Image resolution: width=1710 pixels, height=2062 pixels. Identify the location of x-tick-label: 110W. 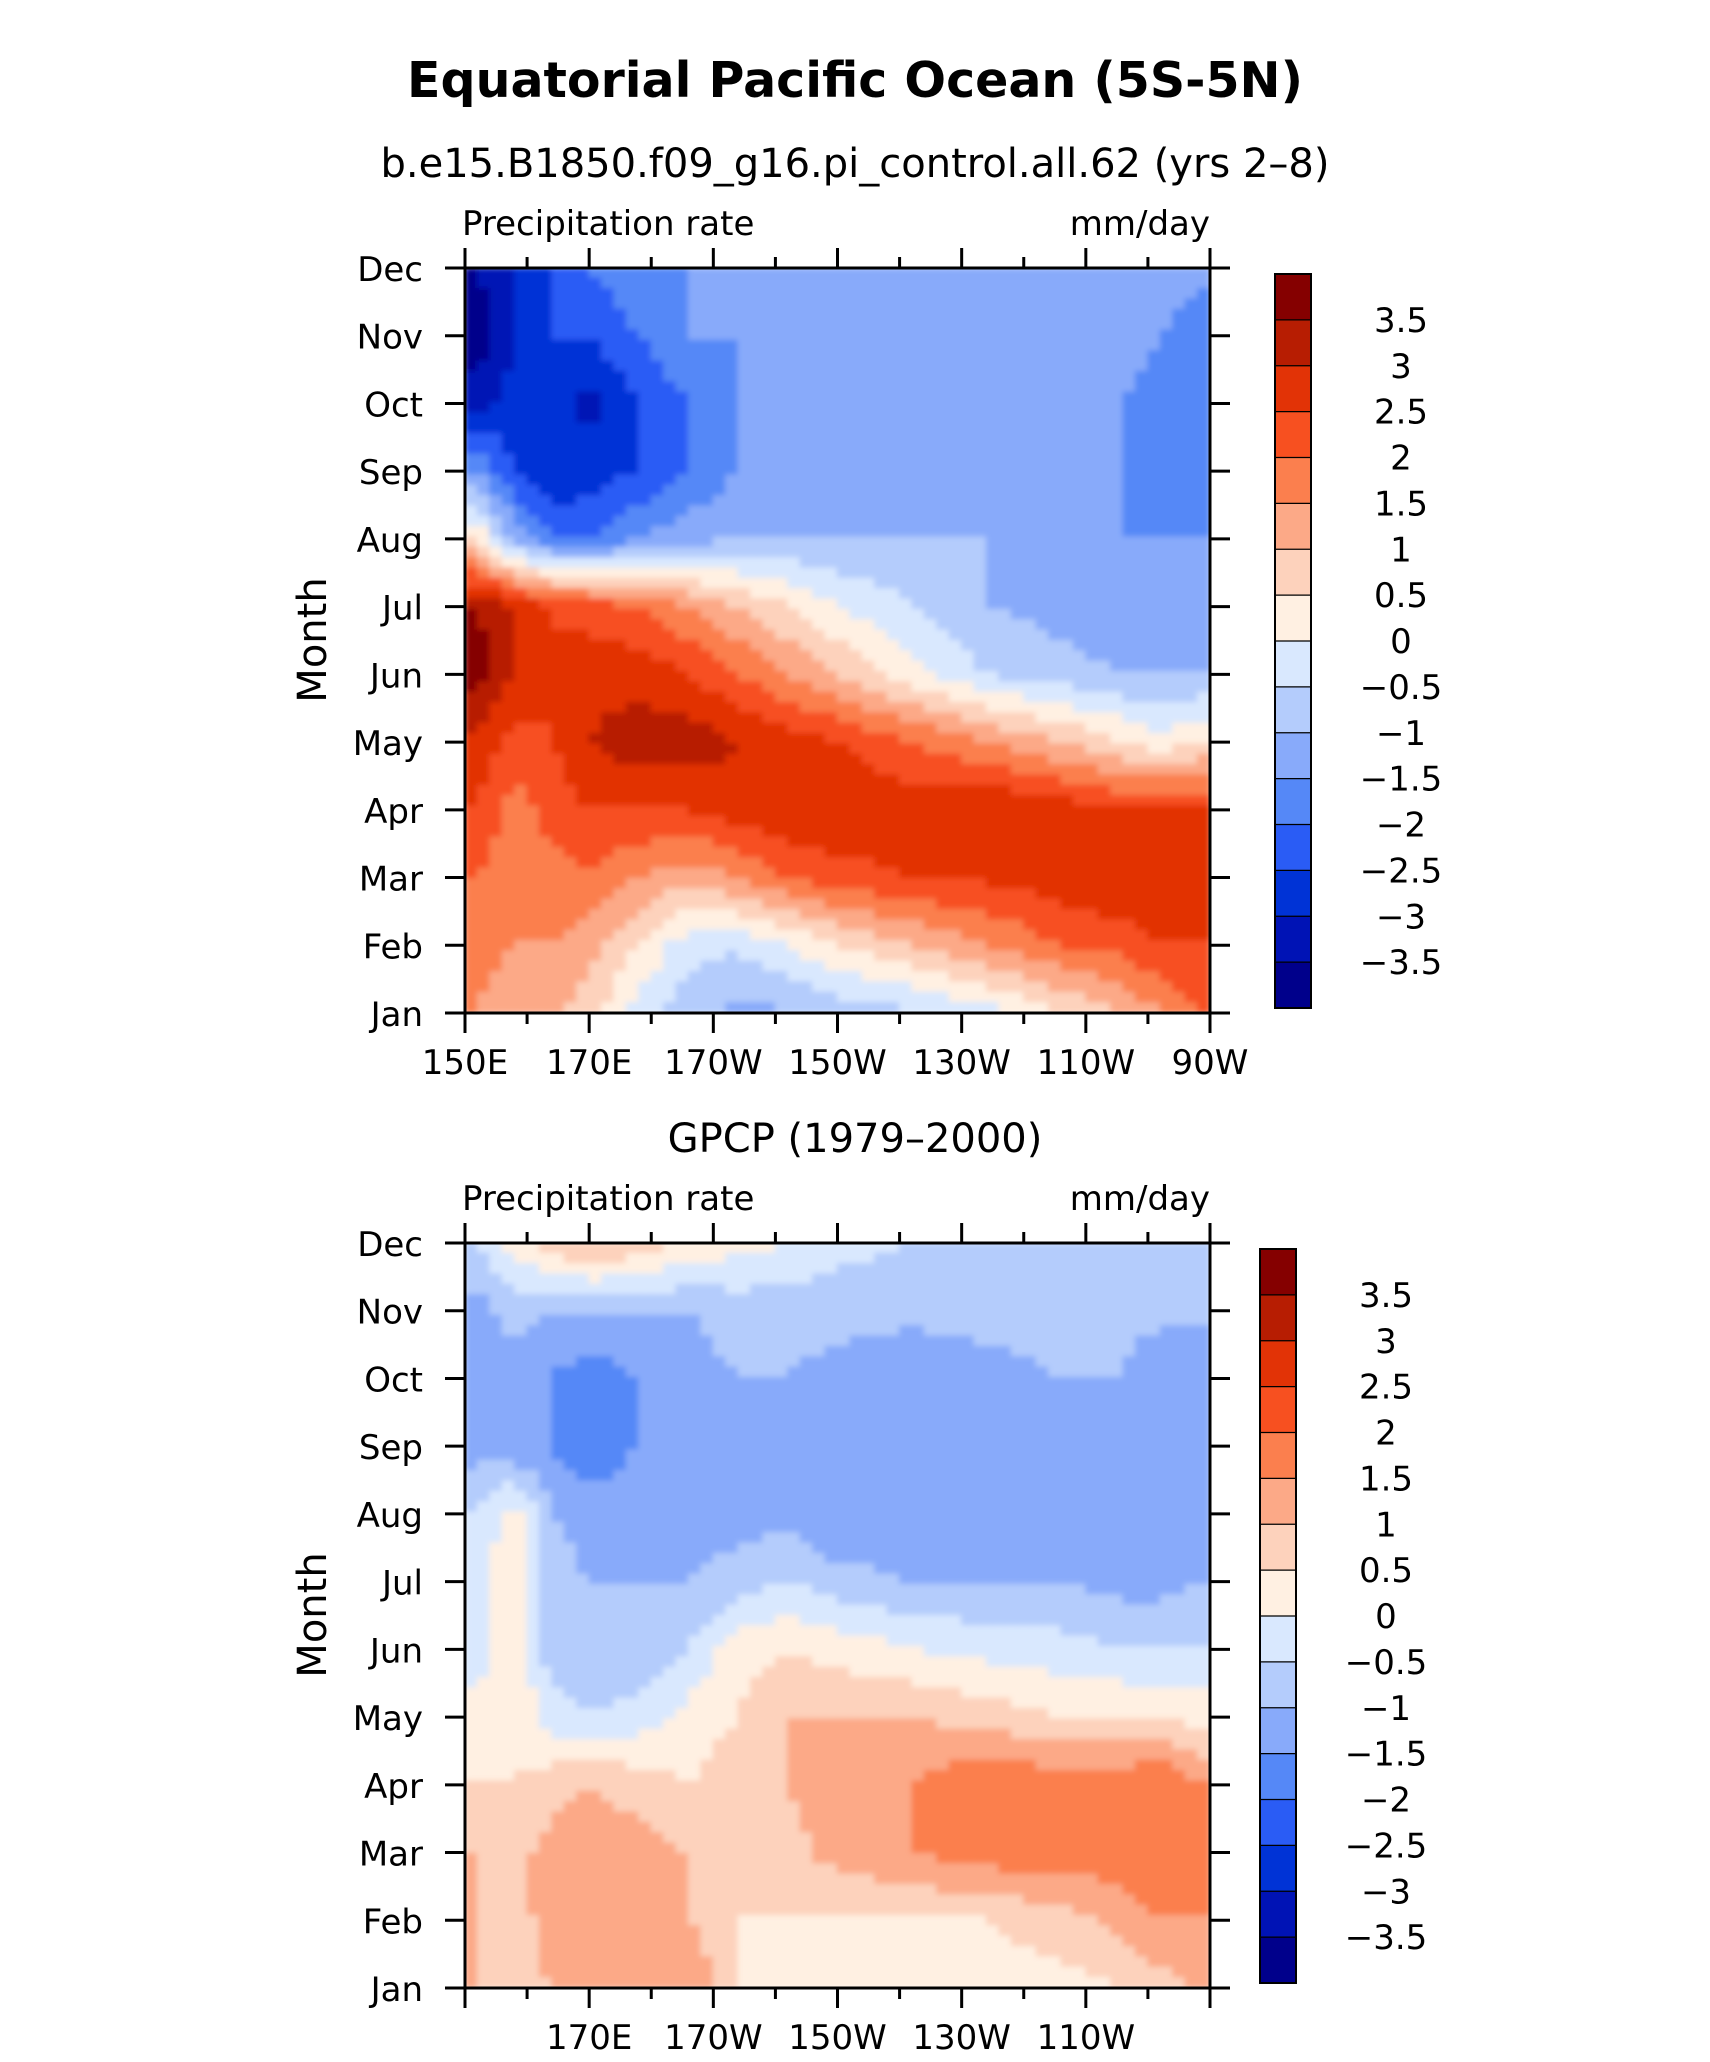
(1086, 1063).